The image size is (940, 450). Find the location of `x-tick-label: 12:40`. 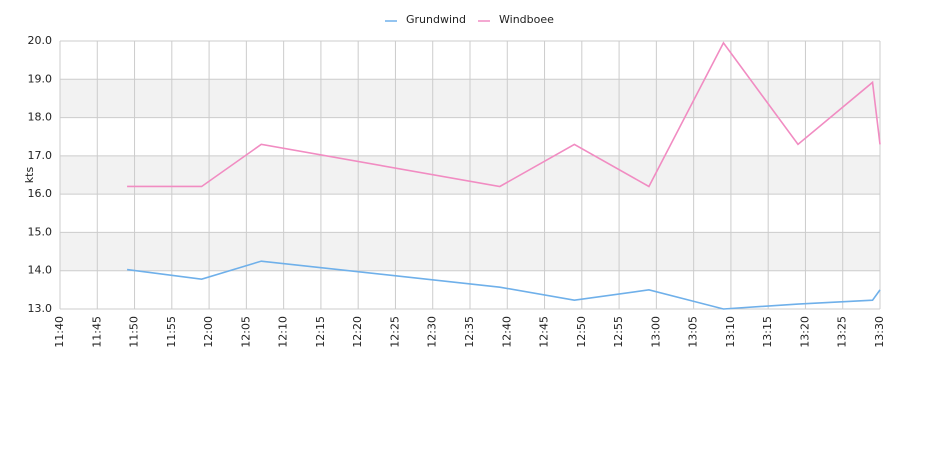

x-tick-label: 12:40 is located at coordinates (506, 332).